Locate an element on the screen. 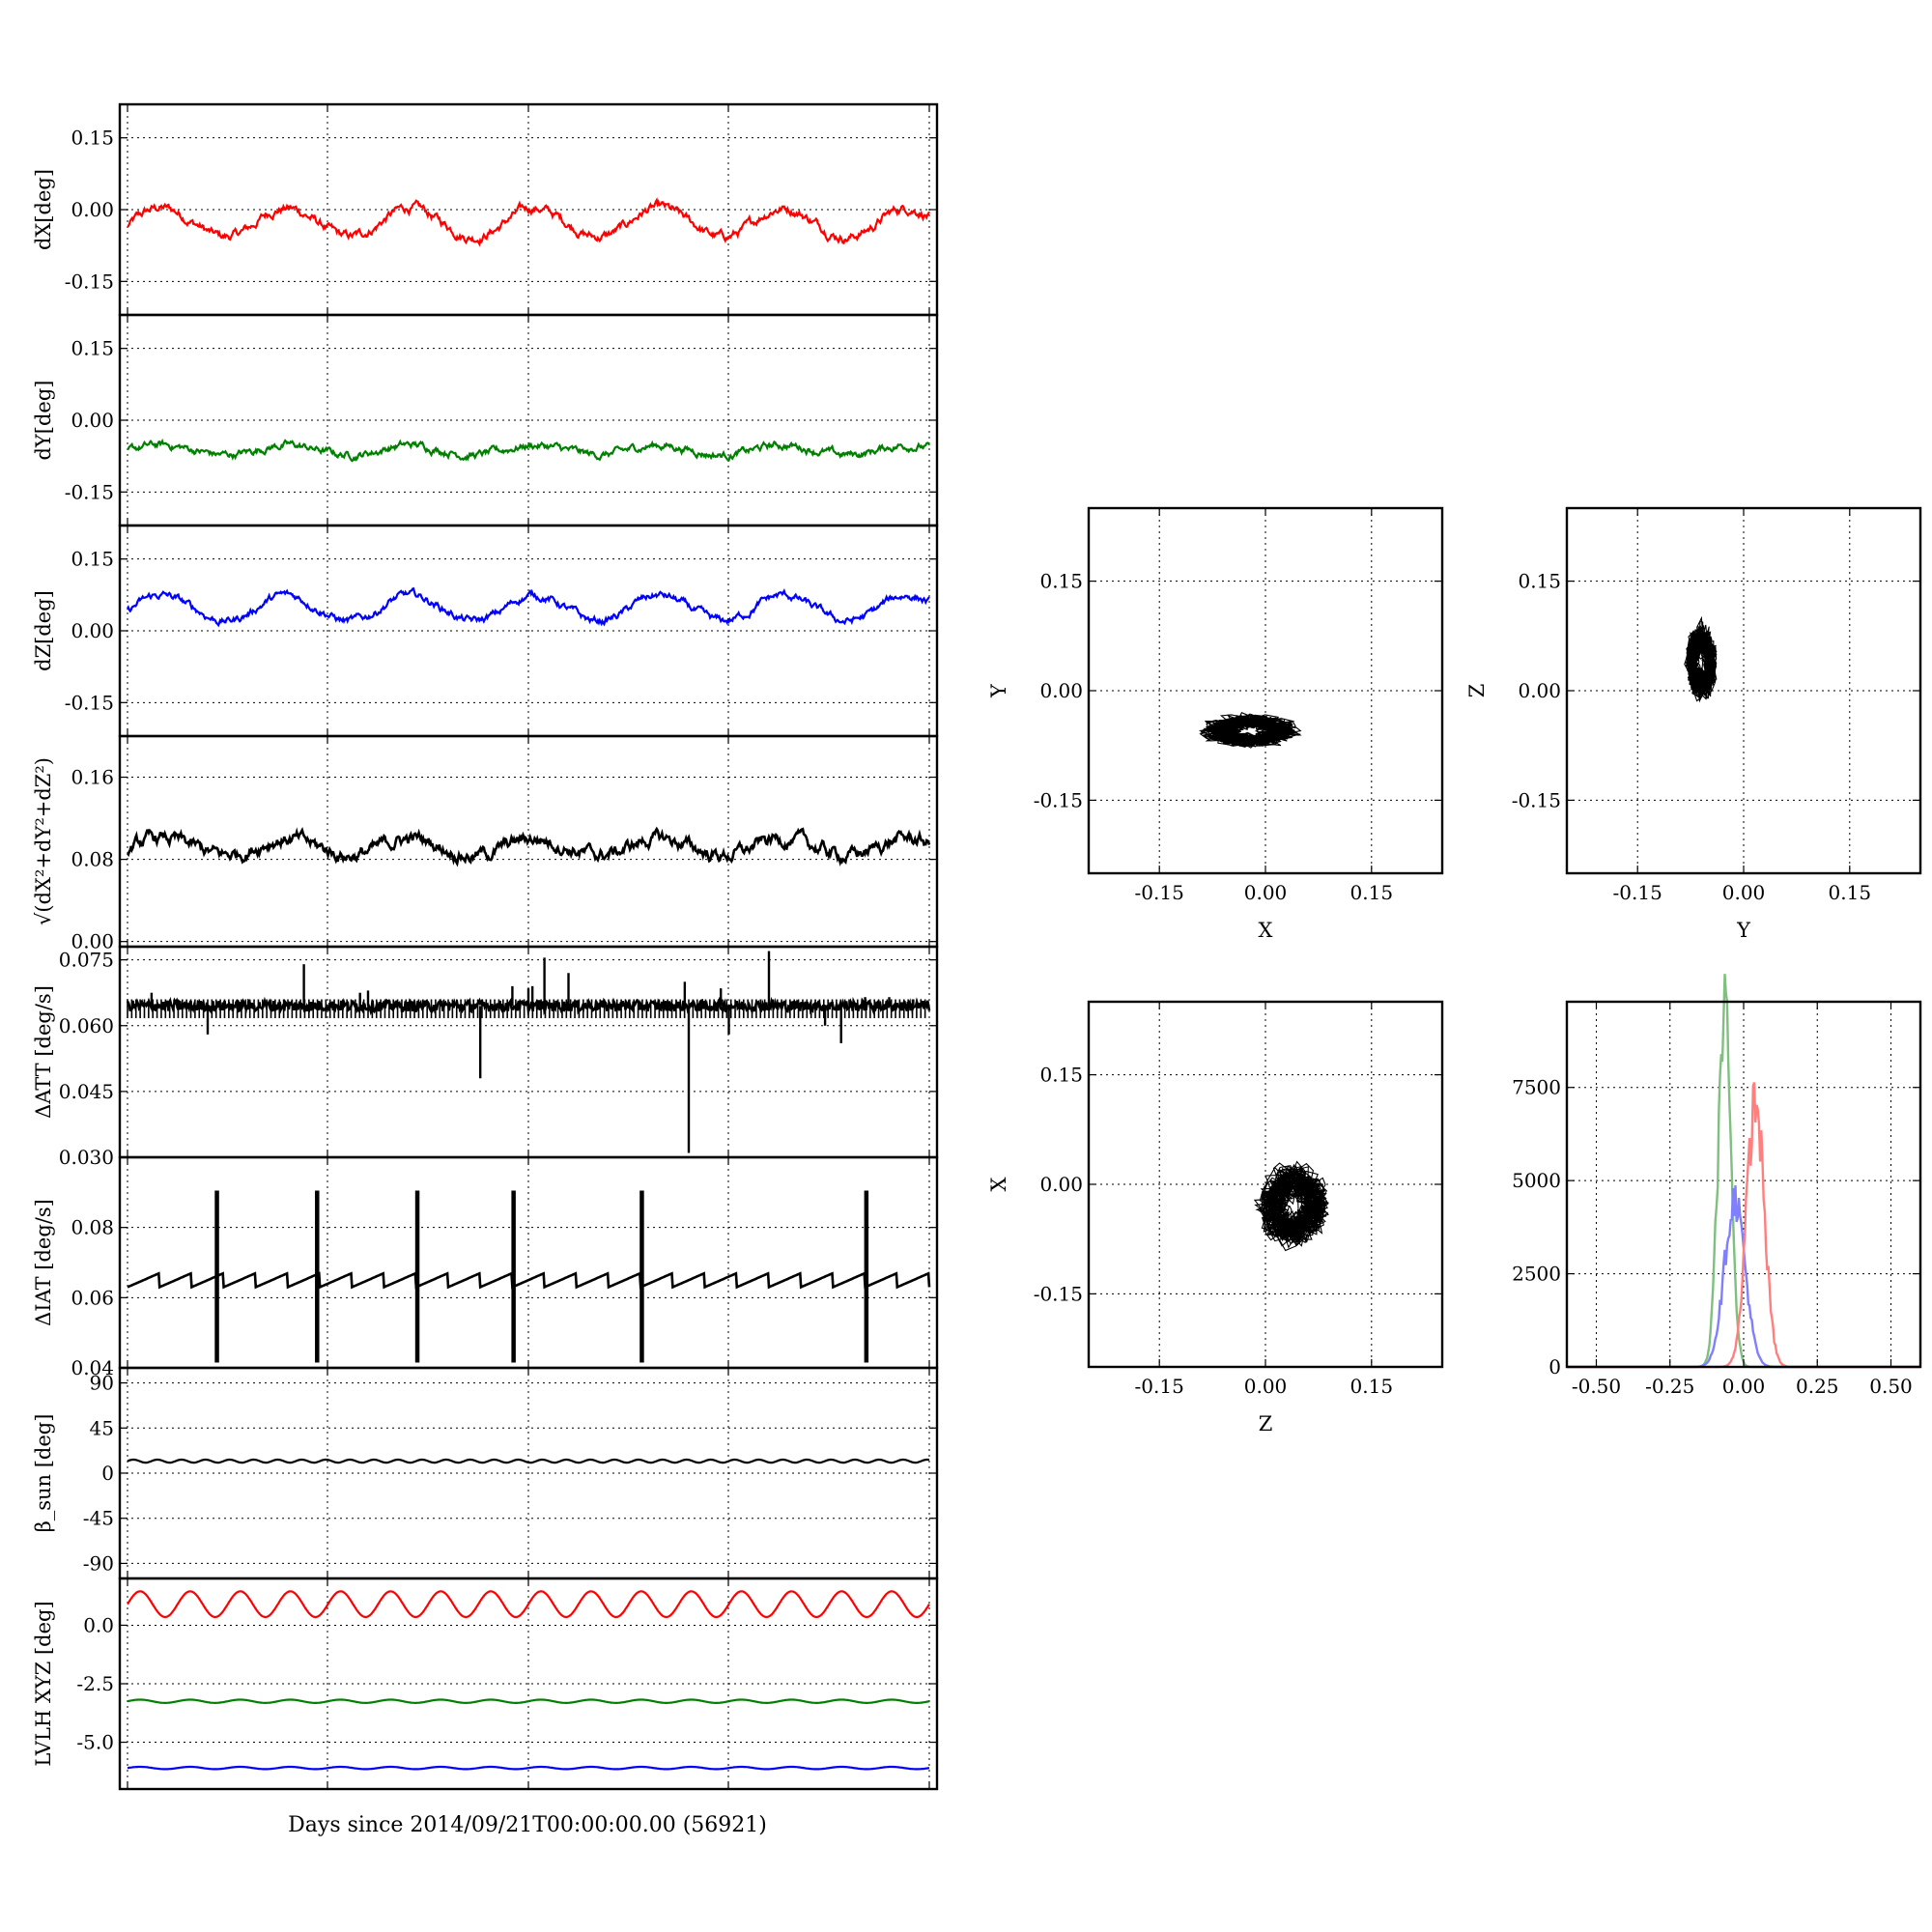 This screenshot has width=1932, height=1932. y-axis-label-yz: Z is located at coordinates (1477, 691).